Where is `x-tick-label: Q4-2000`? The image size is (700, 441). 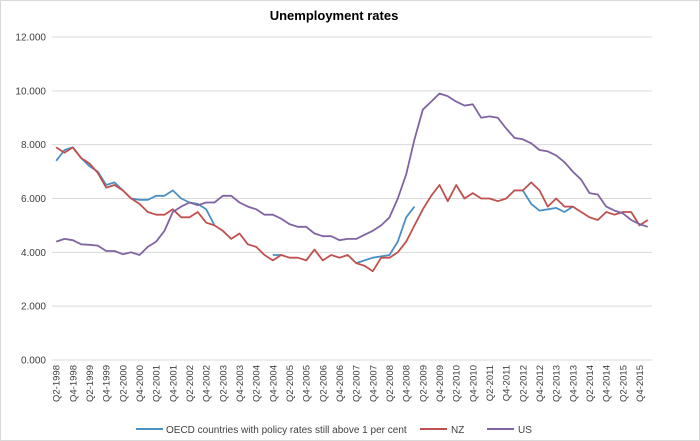 x-tick-label: Q4-2000 is located at coordinates (140, 383).